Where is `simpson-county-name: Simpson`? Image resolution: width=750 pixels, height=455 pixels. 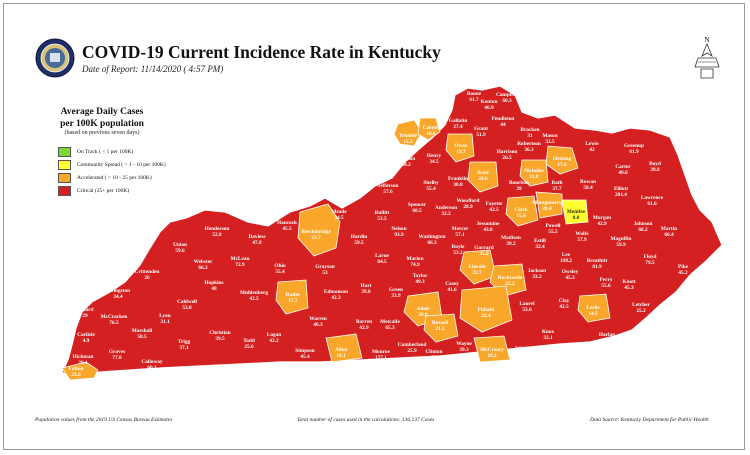
simpson-county-name: Simpson is located at coordinates (304, 351).